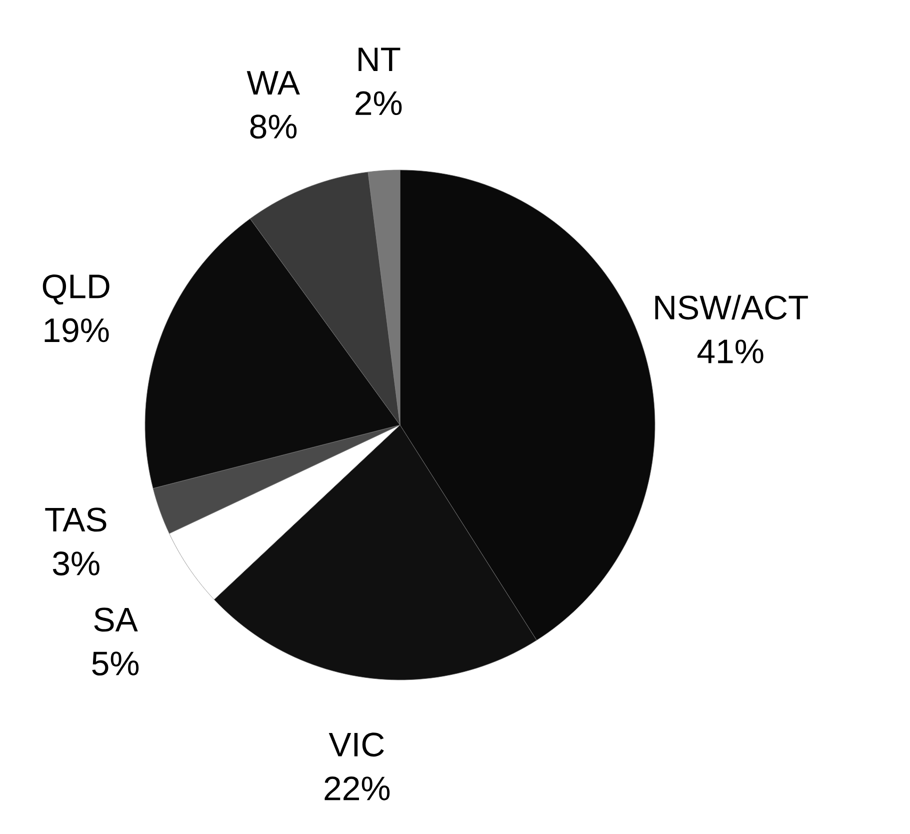 The height and width of the screenshot is (834, 910). Describe the element at coordinates (379, 103) in the screenshot. I see `data-label: 2%` at that location.